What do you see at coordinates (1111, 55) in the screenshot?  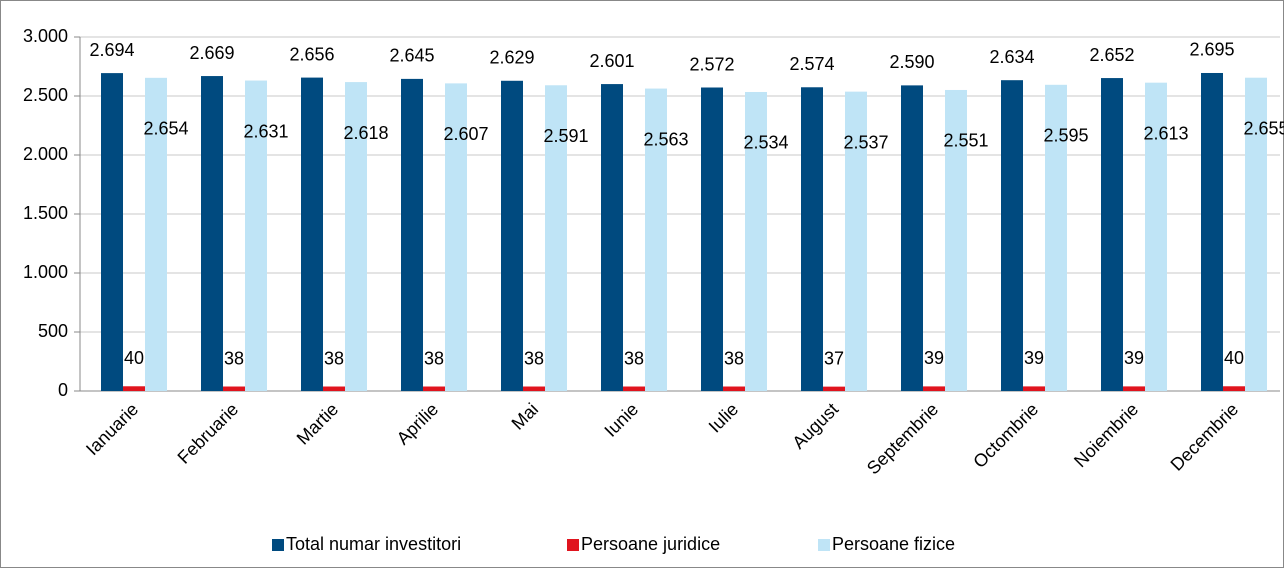 I see `data-label: 2.652` at bounding box center [1111, 55].